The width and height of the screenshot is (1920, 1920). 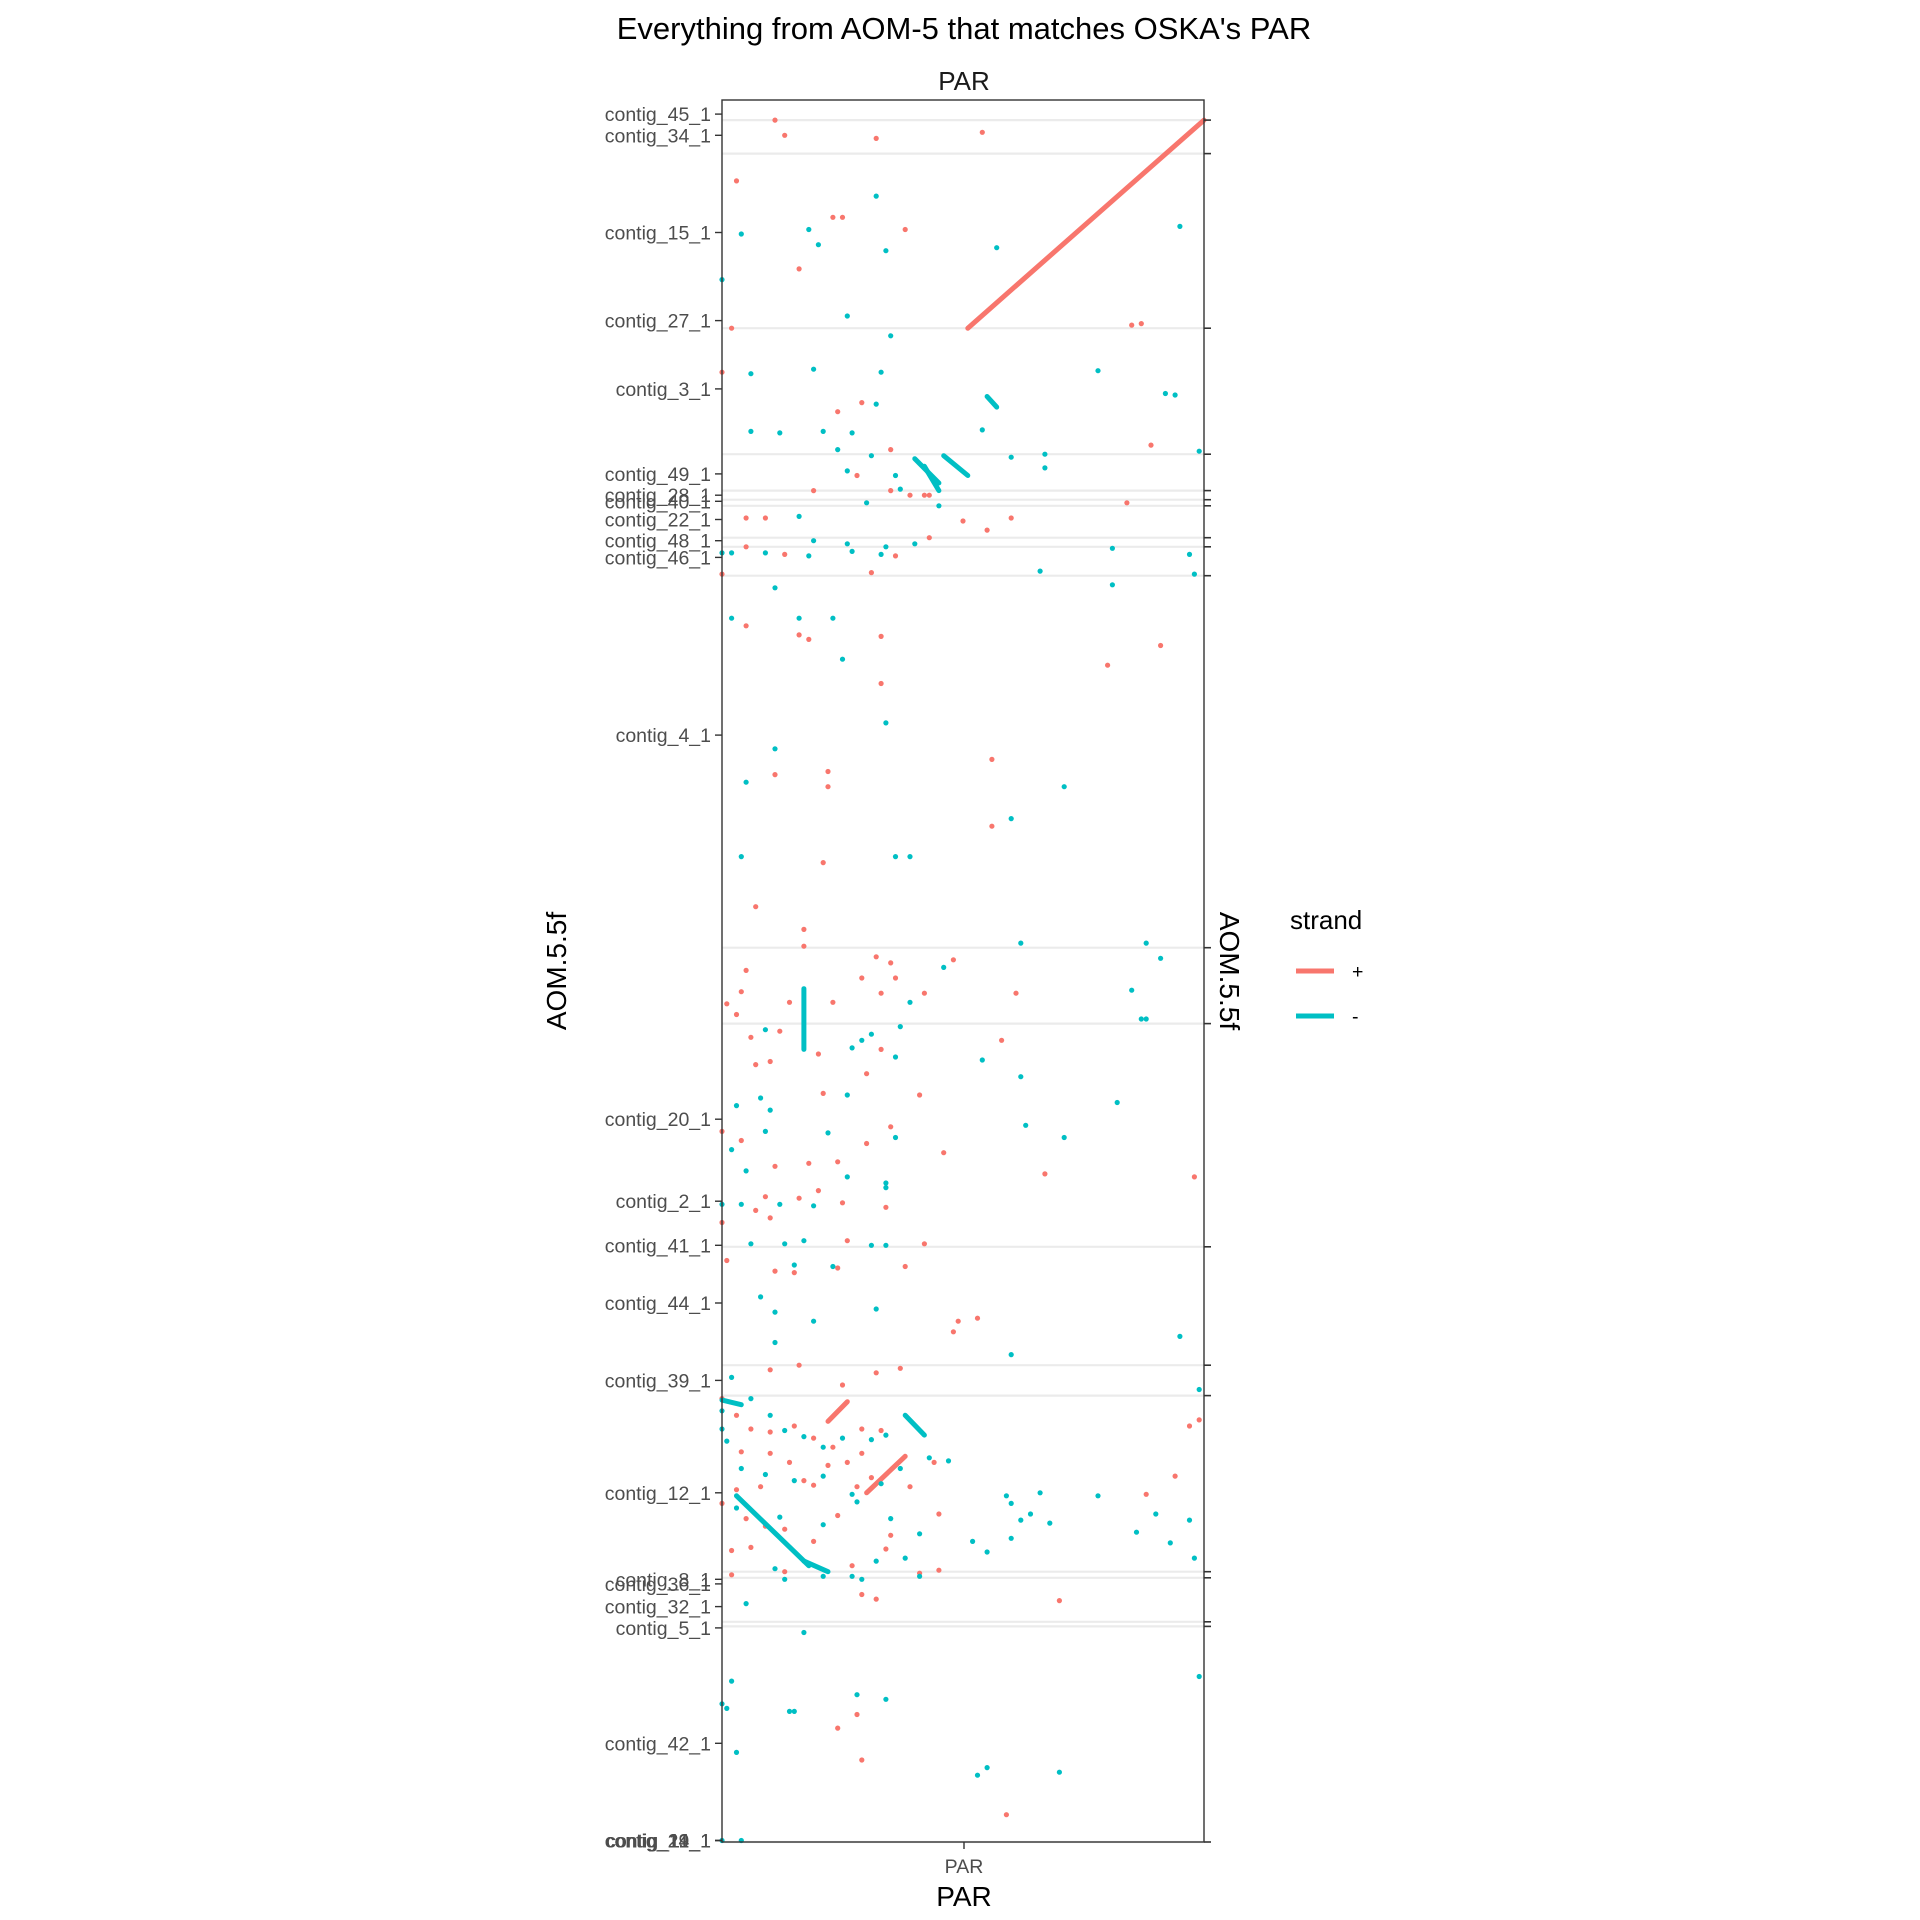 What do you see at coordinates (658, 115) in the screenshot?
I see `y-tick-label: contig_45_1` at bounding box center [658, 115].